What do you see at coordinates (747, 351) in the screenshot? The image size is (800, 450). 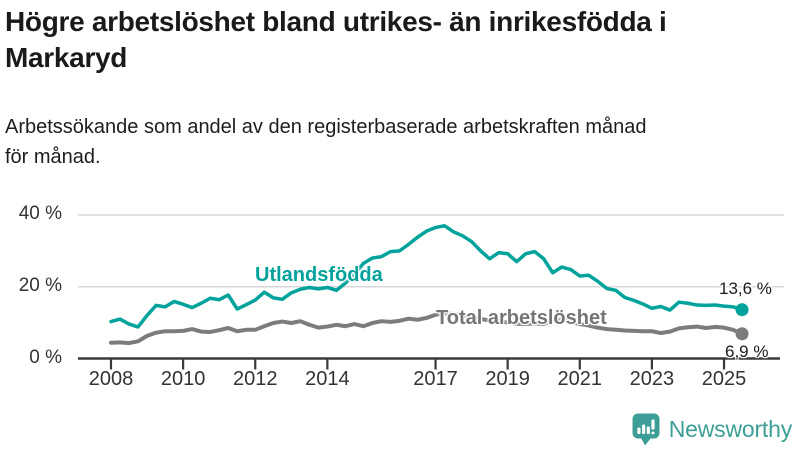 I see `value-label-total: 6,9 %` at bounding box center [747, 351].